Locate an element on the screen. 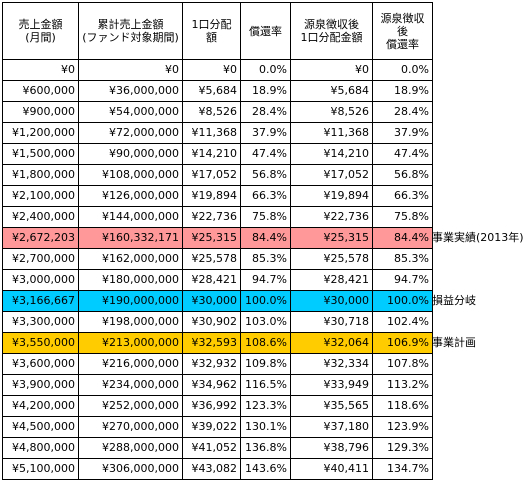  cell-redemption-rate: 130.1% is located at coordinates (265, 427).